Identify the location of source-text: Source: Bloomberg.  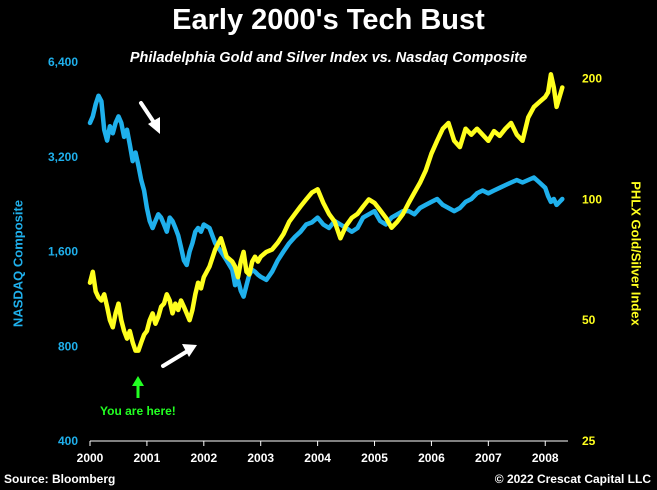
(60, 479).